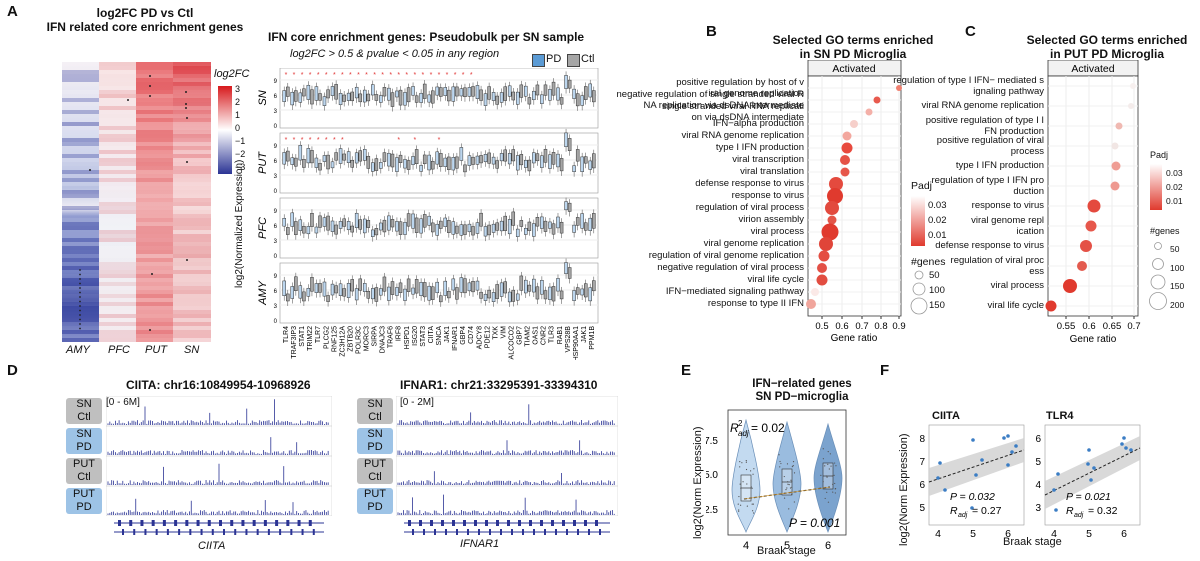 Image resolution: width=1200 pixels, height=561 pixels. I want to click on e-ytick: 7.5, so click(712, 441).